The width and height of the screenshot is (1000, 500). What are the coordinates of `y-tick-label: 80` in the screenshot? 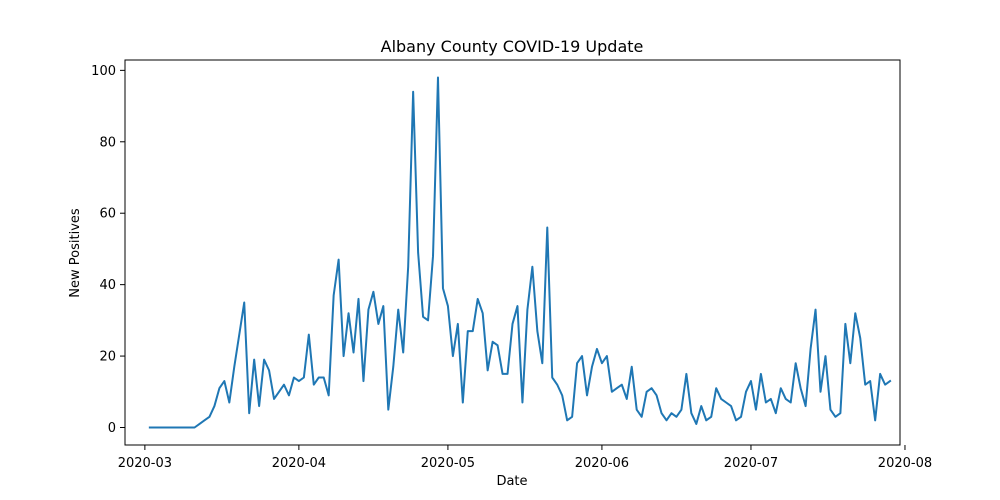 It's located at (107, 142).